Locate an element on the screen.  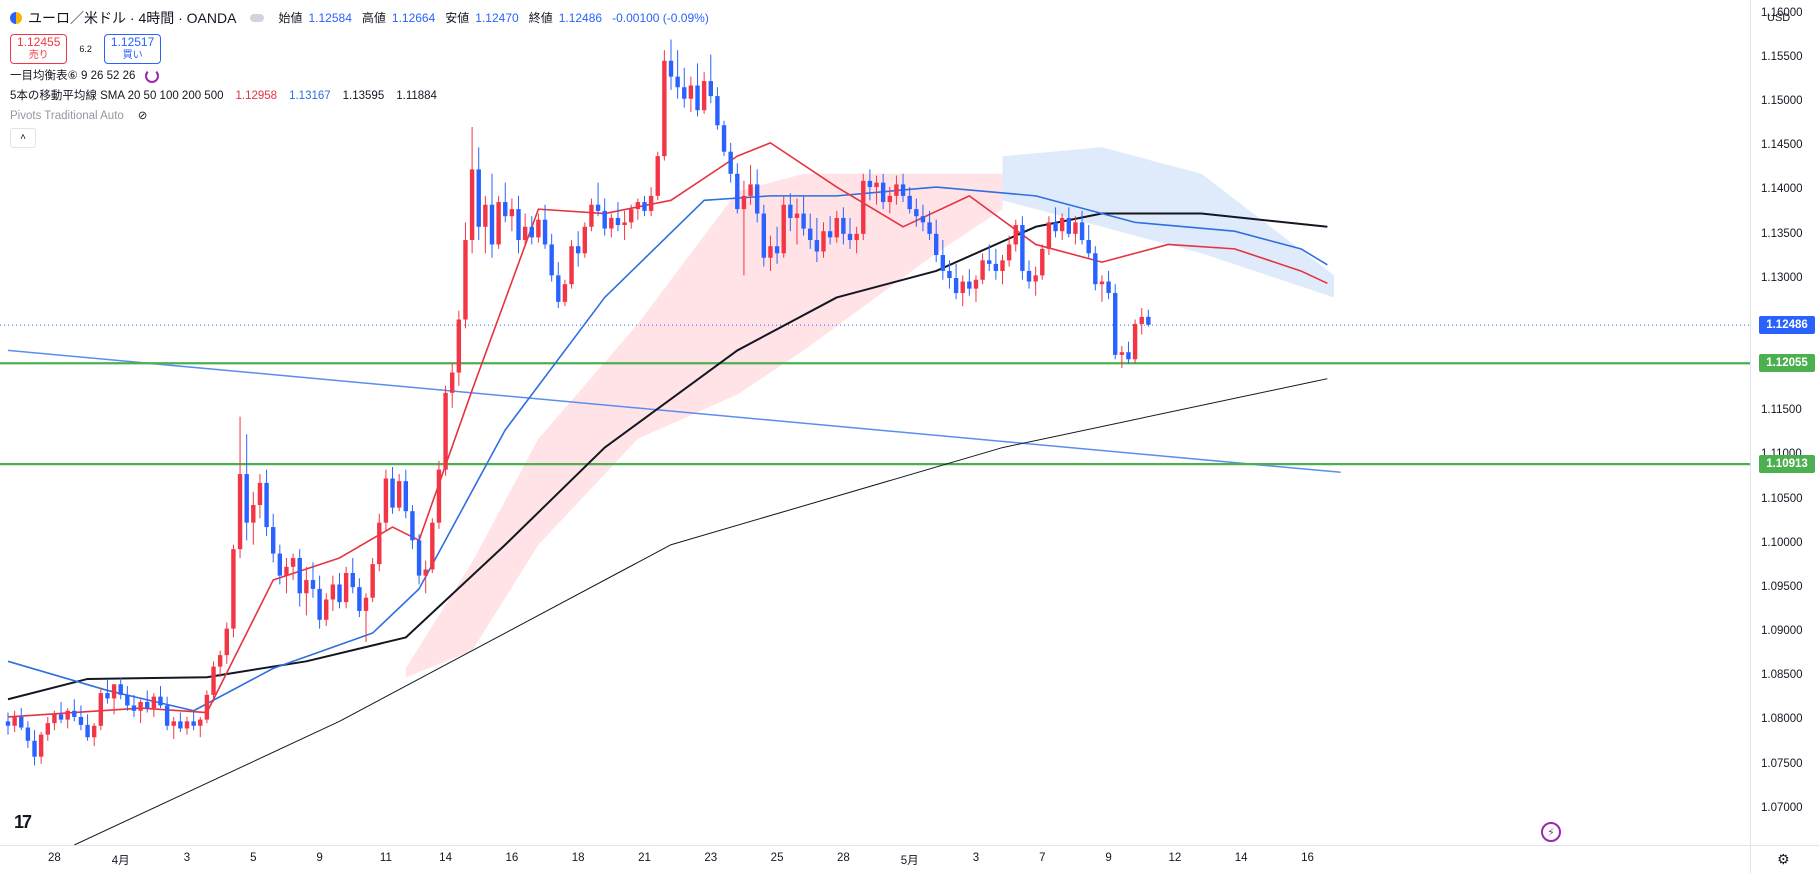
loading-icon is located at coordinates (152, 76).